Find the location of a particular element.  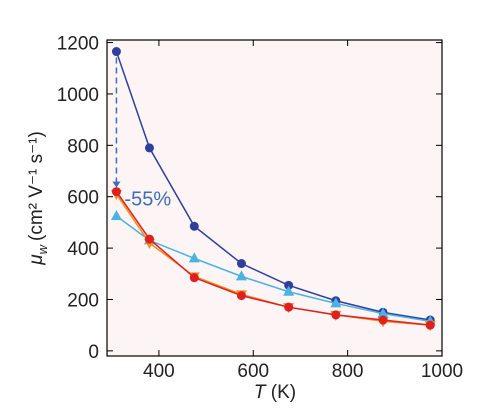

x-axis-label: T (K) is located at coordinates (275, 392).